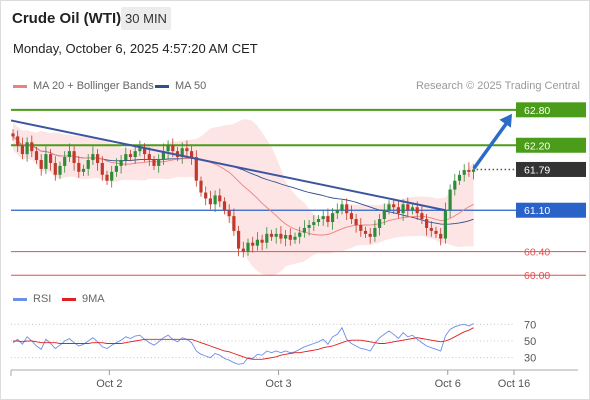 The height and width of the screenshot is (400, 590). What do you see at coordinates (505, 120) in the screenshot?
I see `forecast-arrow-head` at bounding box center [505, 120].